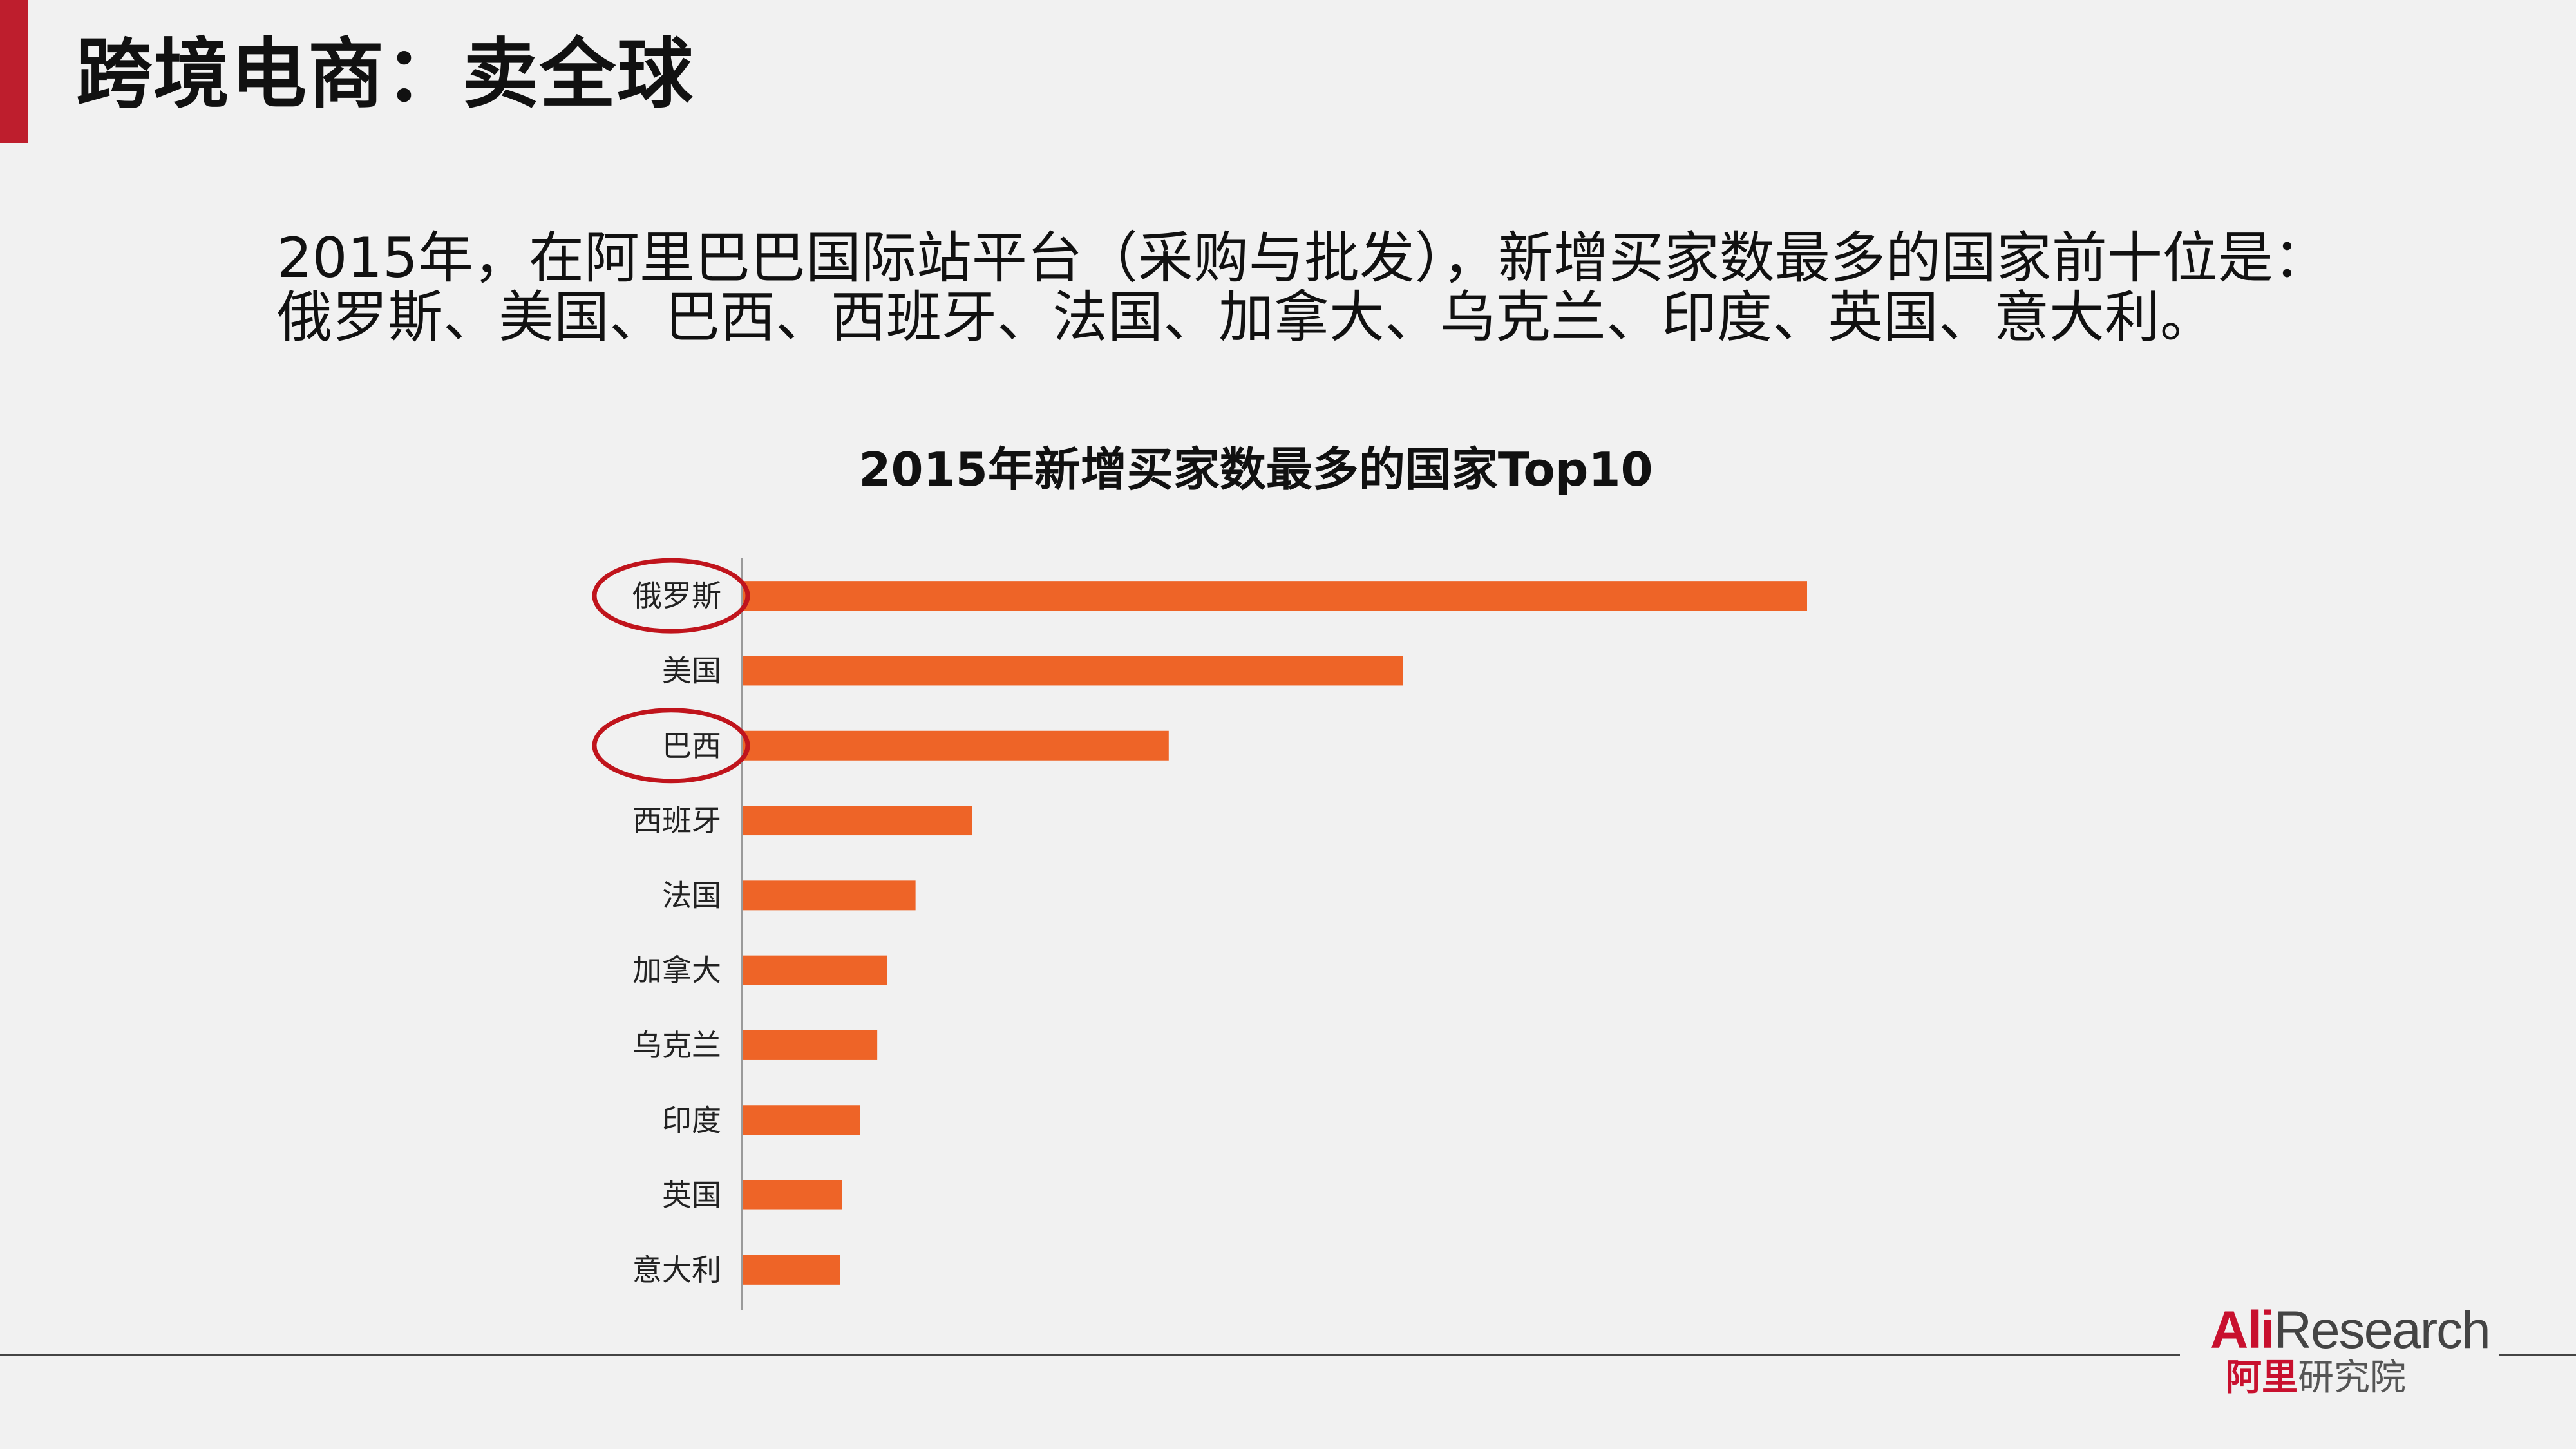 The width and height of the screenshot is (2576, 1449). What do you see at coordinates (677, 971) in the screenshot?
I see `category-label-5: 加拿大` at bounding box center [677, 971].